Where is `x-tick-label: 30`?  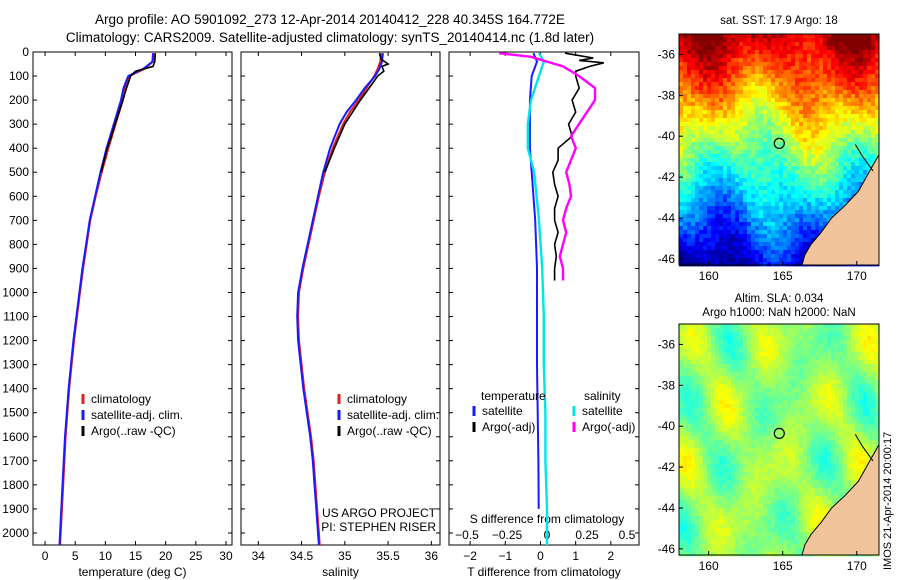 x-tick-label: 30 is located at coordinates (226, 556).